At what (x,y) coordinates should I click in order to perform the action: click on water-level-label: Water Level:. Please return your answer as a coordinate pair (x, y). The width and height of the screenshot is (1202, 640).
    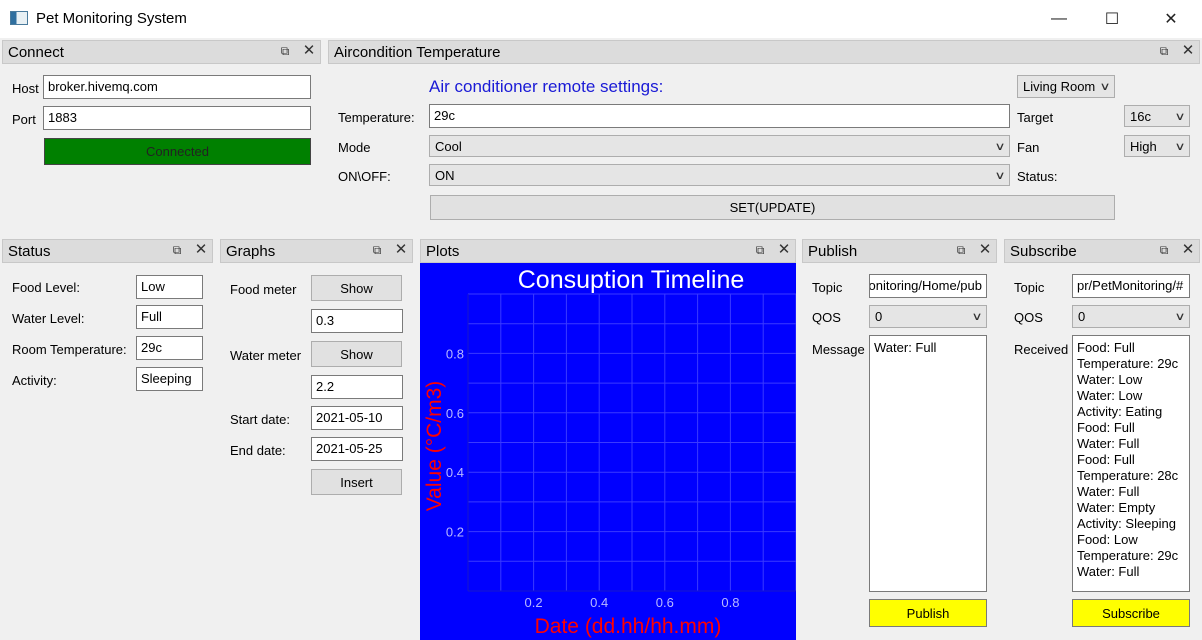
    Looking at the image, I should click on (48, 318).